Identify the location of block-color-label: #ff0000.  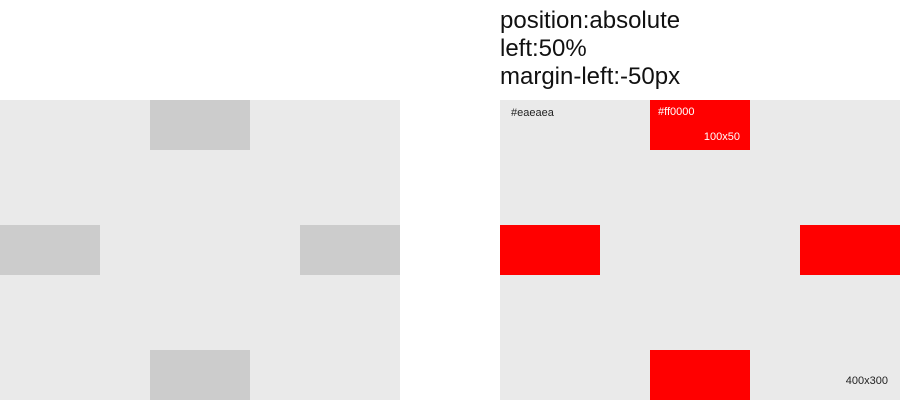
(676, 112).